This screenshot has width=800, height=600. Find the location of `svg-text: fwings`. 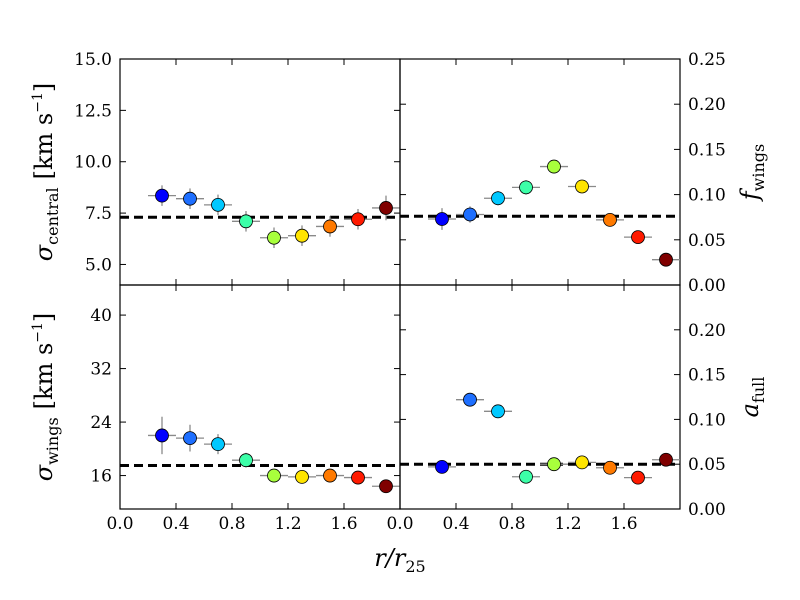

svg-text: fwings is located at coordinates (752, 173).